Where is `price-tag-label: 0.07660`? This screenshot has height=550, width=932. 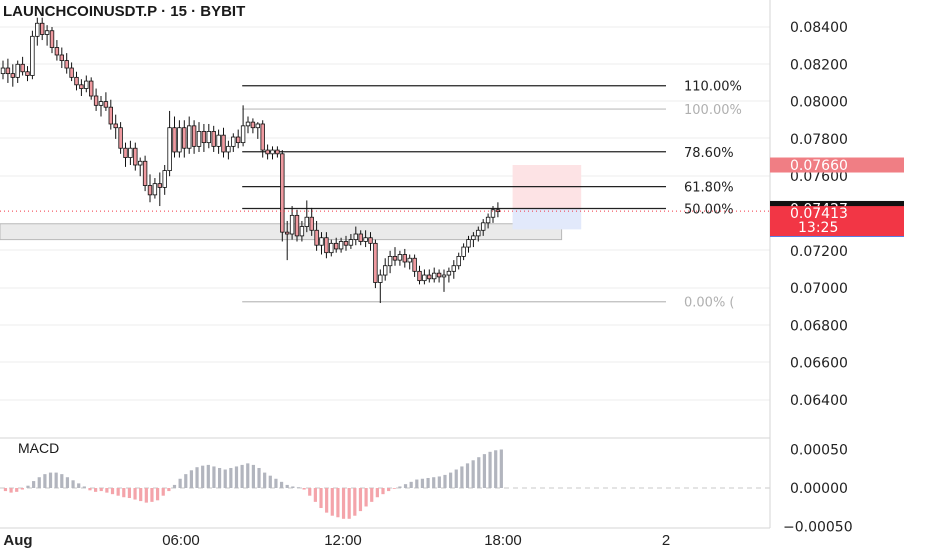 price-tag-label: 0.07660 is located at coordinates (819, 166).